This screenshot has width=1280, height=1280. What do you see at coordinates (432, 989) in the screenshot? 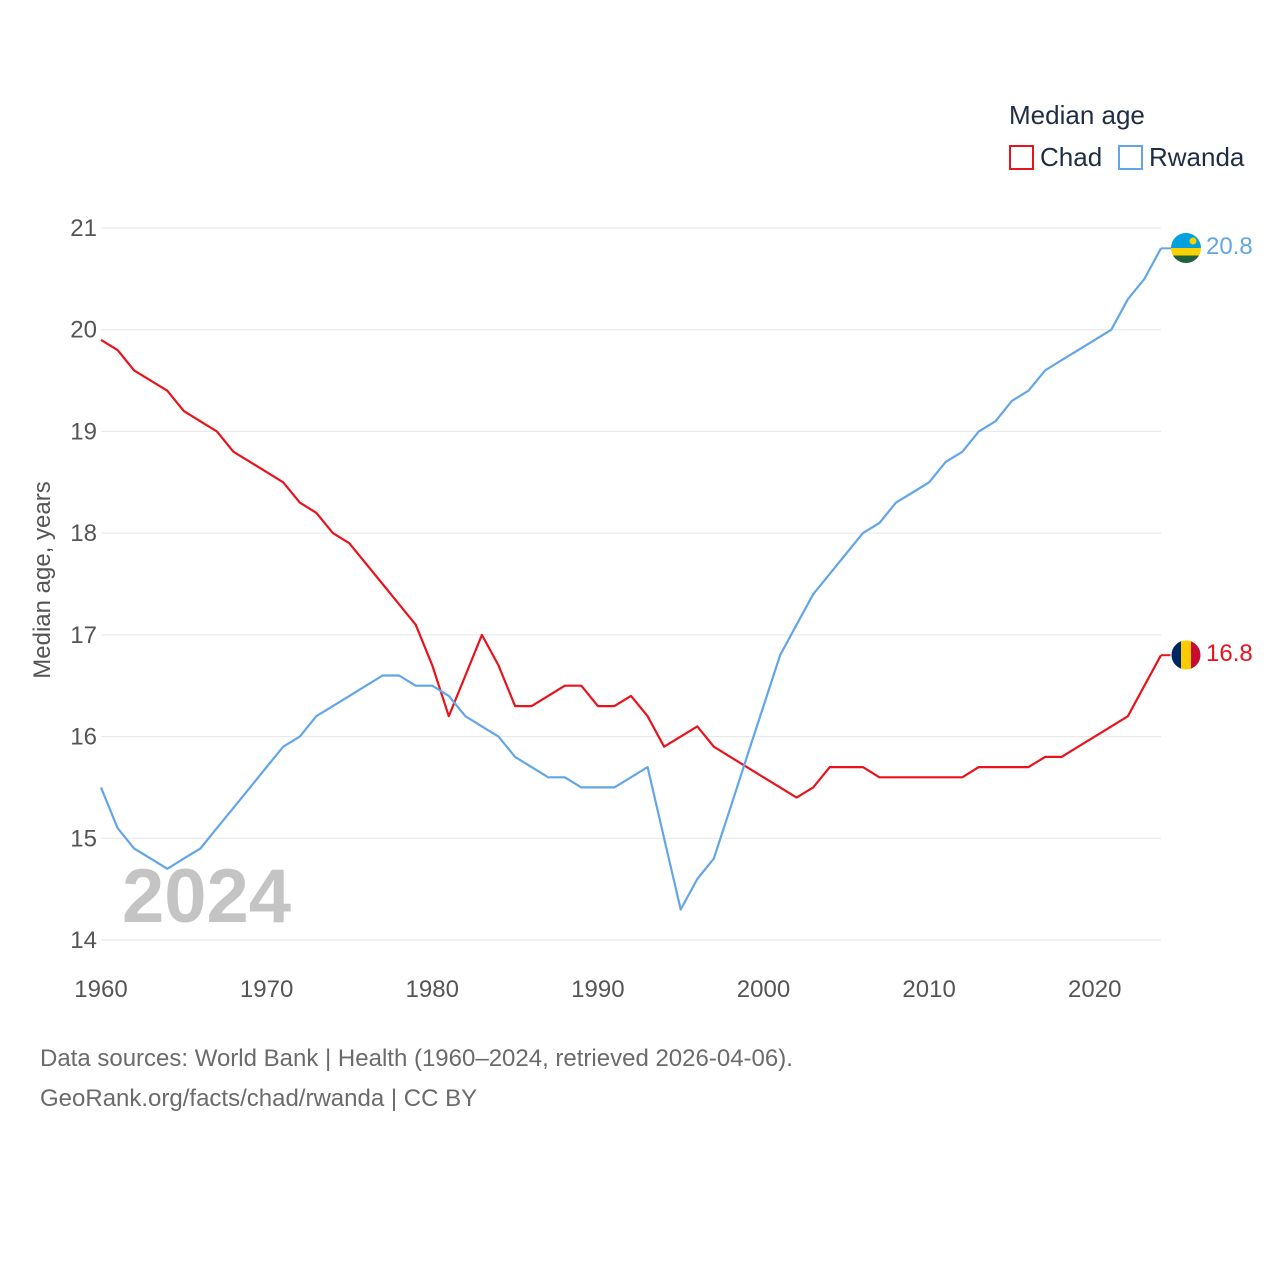
I see `x-tick-label: 1980` at bounding box center [432, 989].